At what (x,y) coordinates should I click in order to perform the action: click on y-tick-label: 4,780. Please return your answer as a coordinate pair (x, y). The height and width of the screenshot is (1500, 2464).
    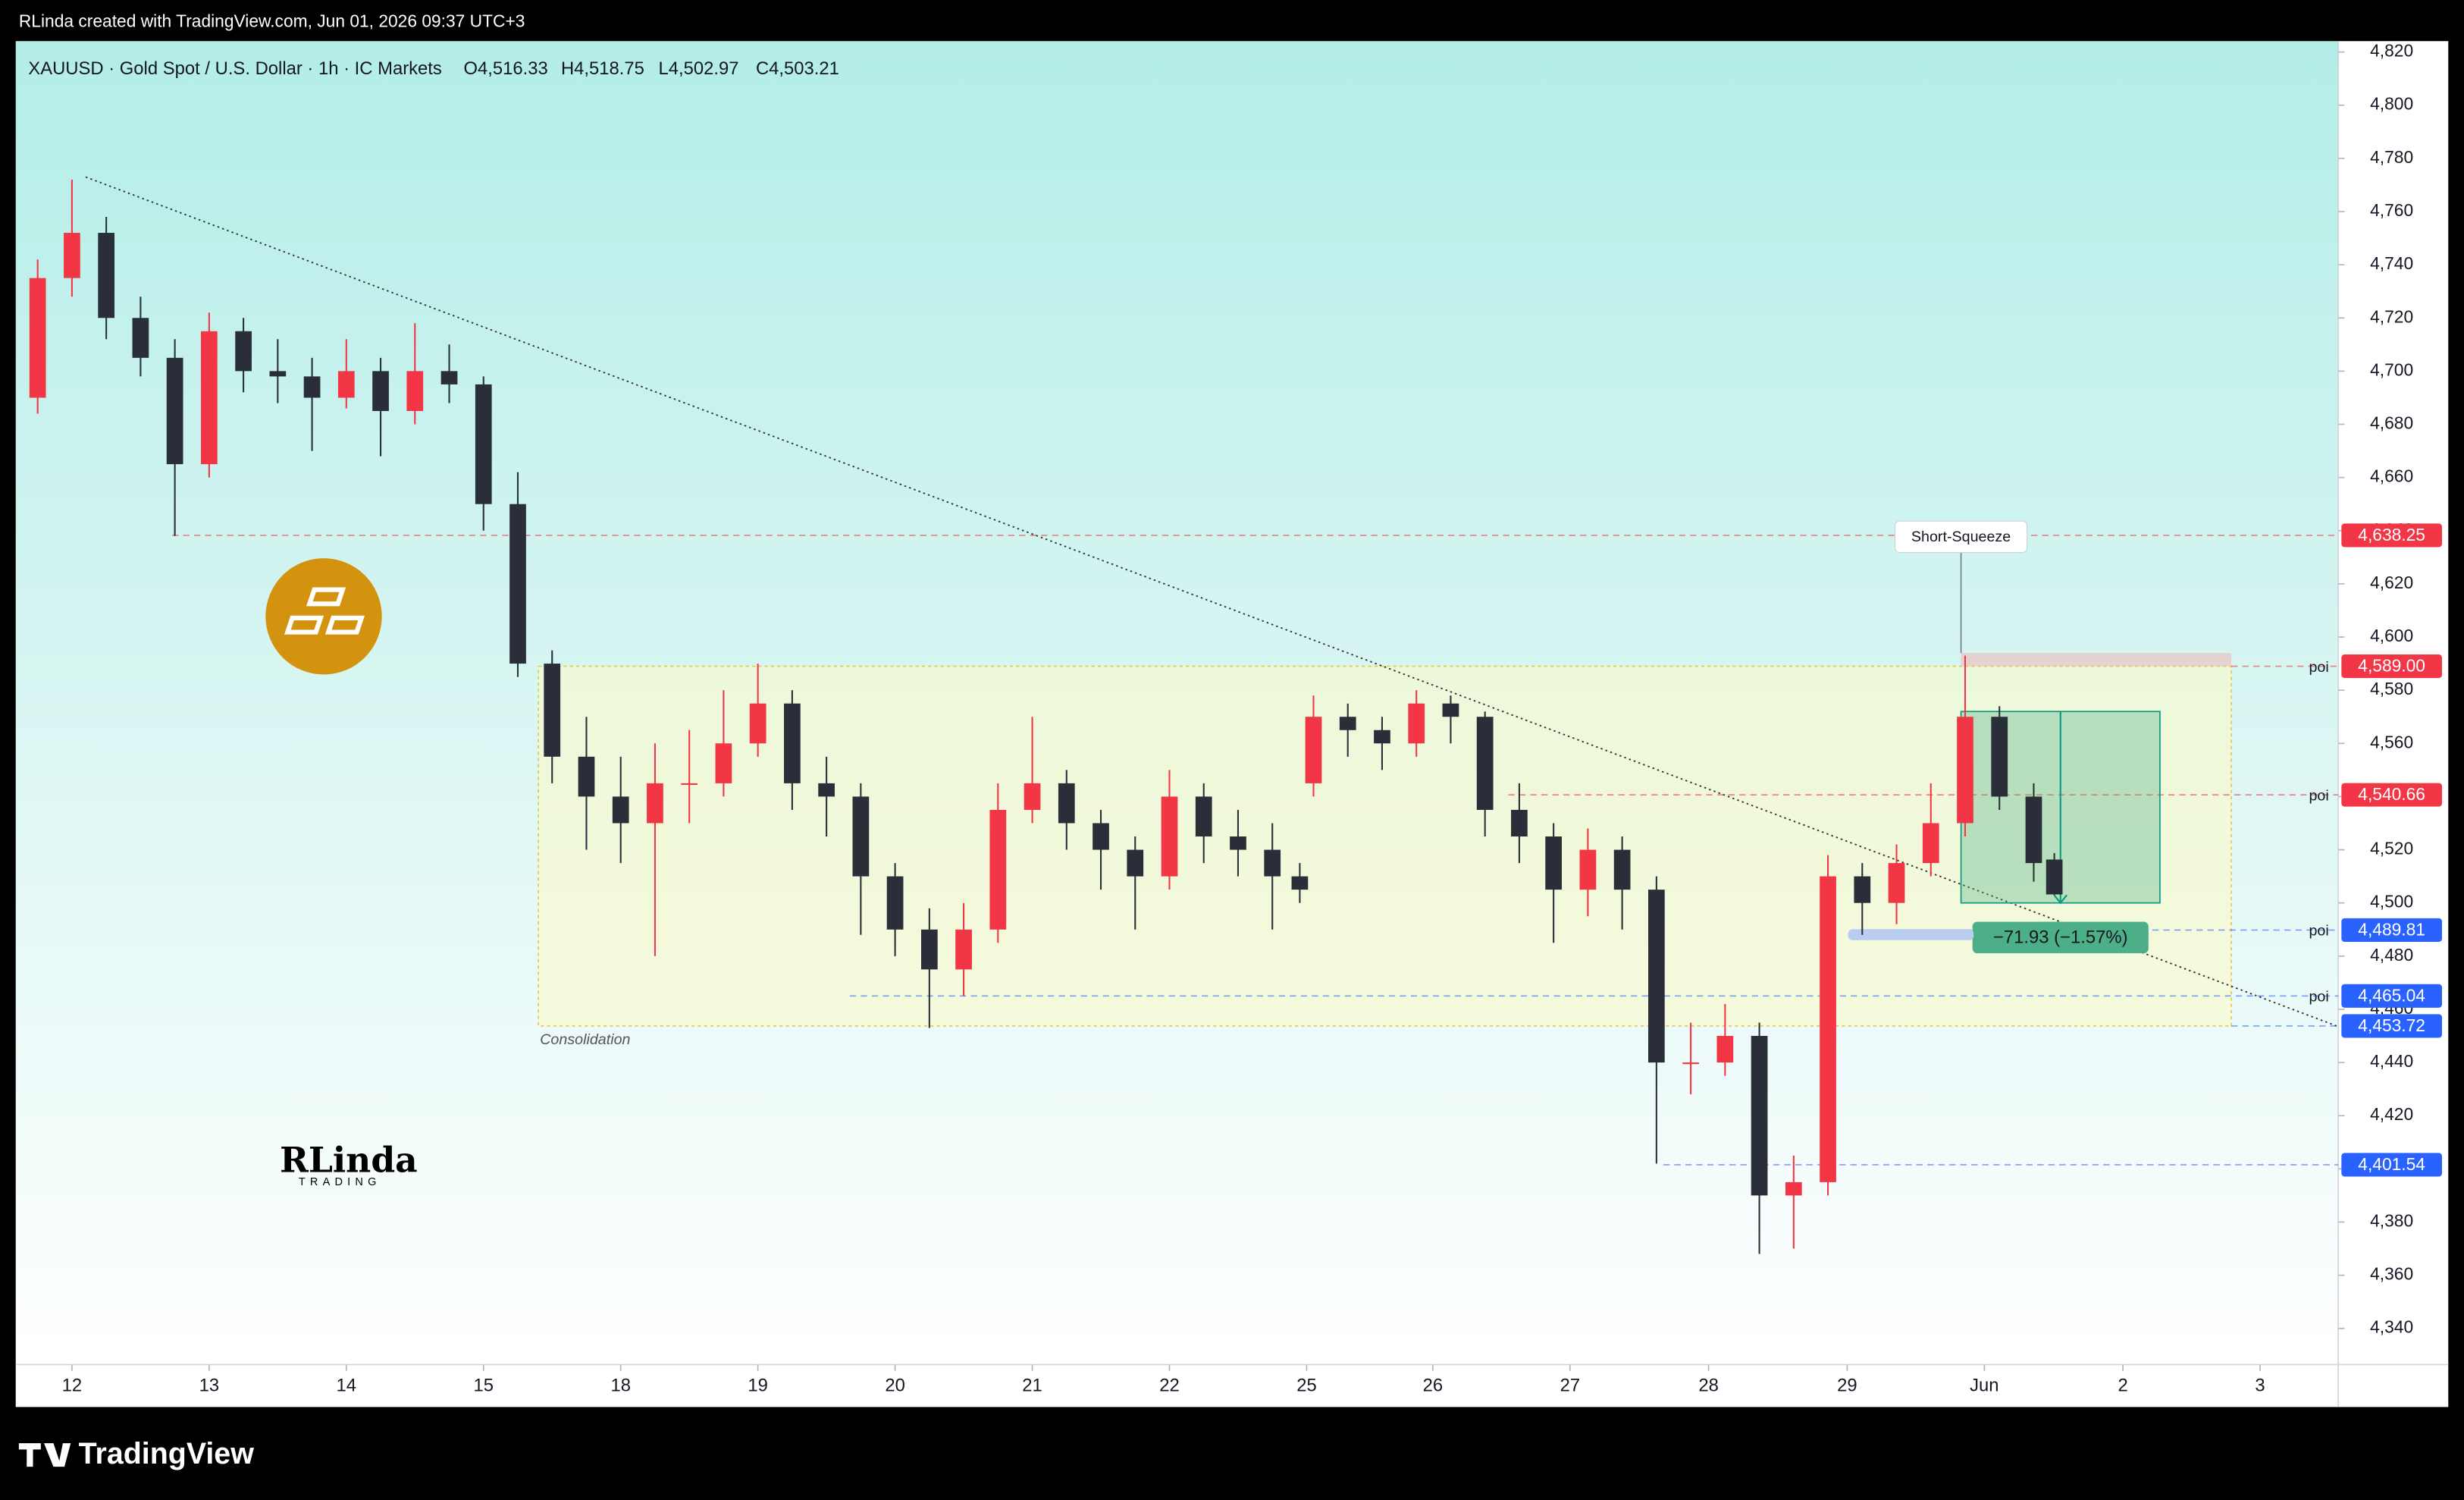
    Looking at the image, I should click on (2391, 157).